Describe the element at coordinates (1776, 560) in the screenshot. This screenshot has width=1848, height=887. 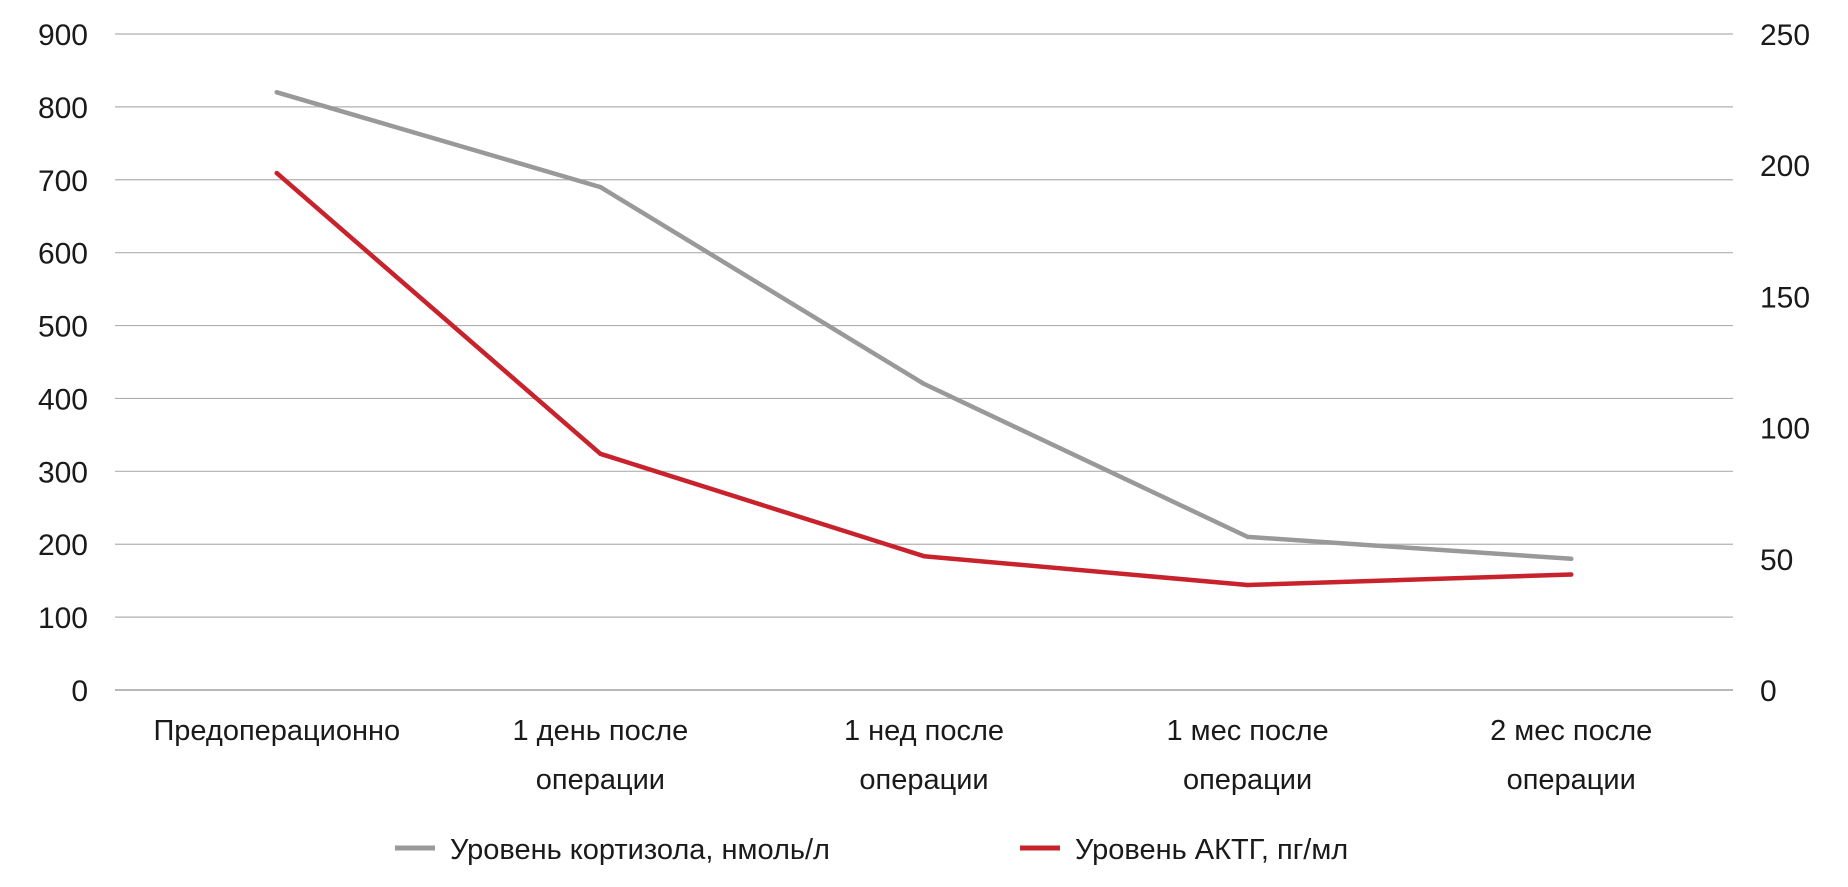
I see `right-tick-label: 50` at that location.